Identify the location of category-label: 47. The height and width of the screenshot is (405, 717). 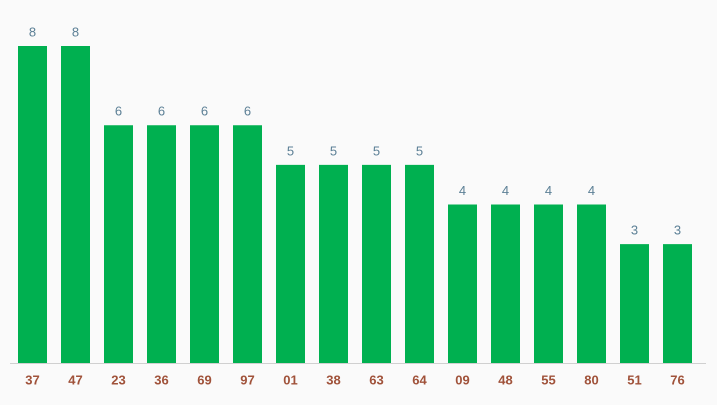
(75, 379).